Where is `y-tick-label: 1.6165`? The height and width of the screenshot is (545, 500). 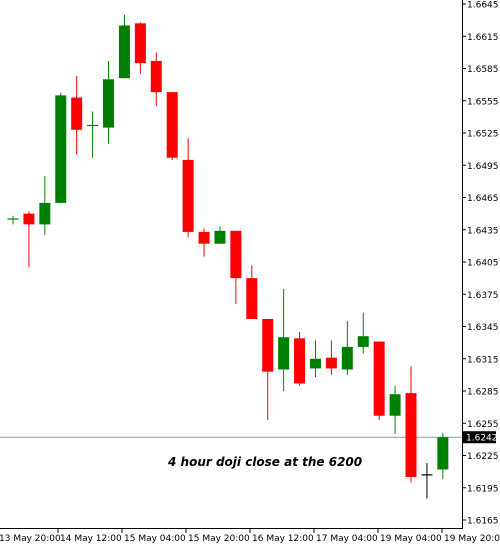 y-tick-label: 1.6165 is located at coordinates (483, 522).